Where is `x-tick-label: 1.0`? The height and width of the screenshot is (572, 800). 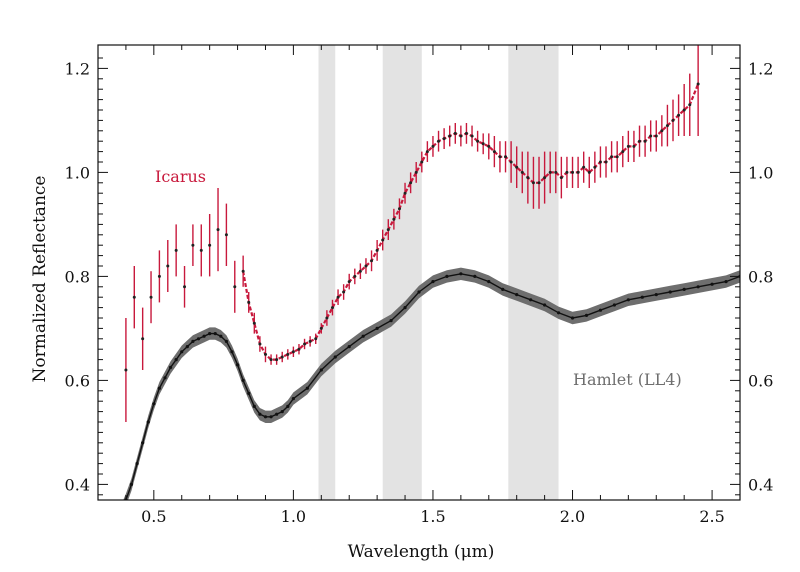
x-tick-label: 1.0 is located at coordinates (293, 516).